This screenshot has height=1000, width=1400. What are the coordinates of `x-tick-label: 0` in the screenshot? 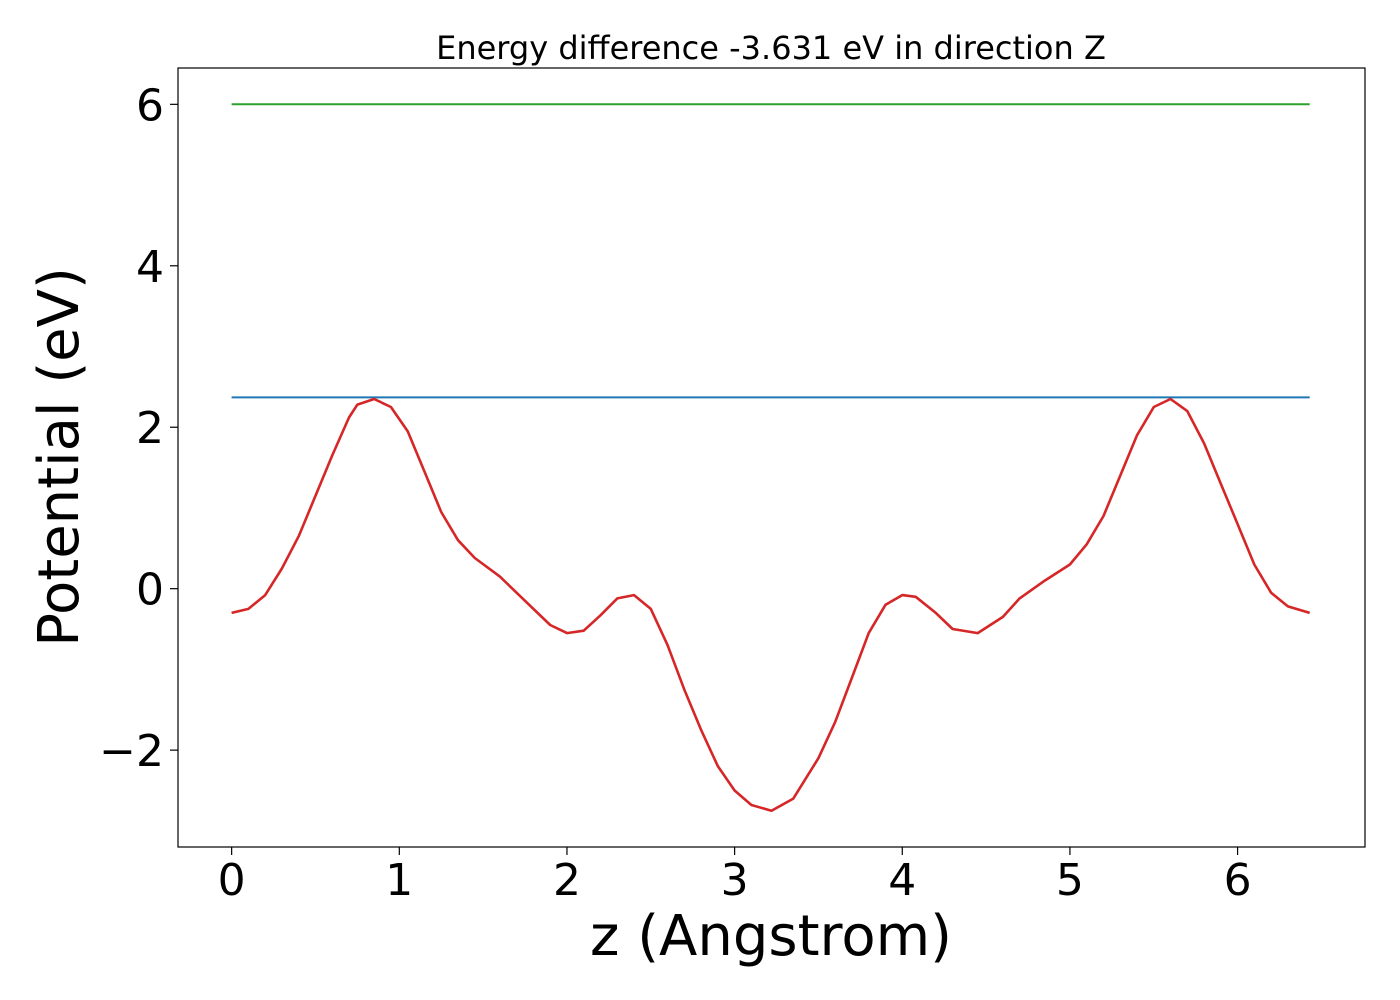 It's located at (232, 880).